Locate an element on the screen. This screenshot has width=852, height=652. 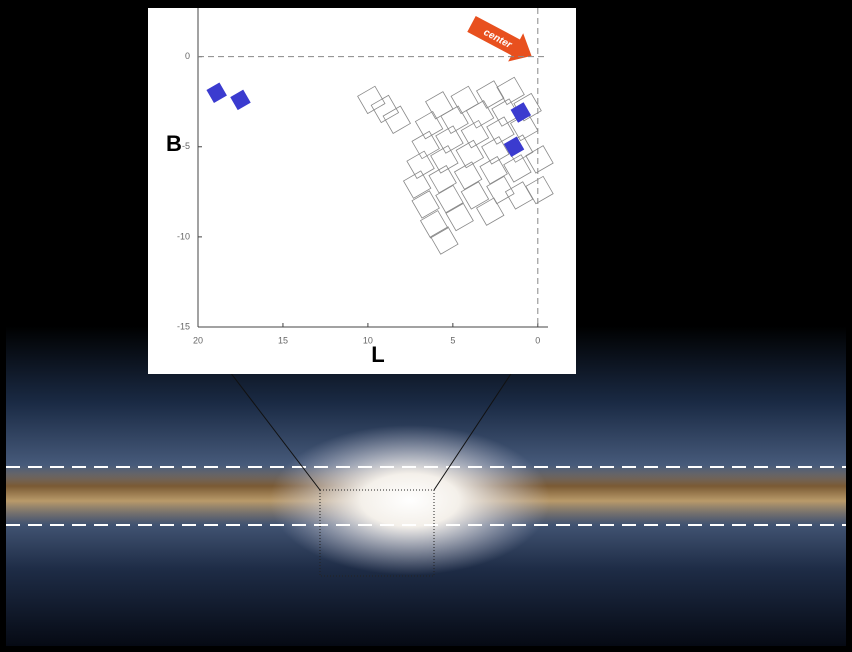
y-axis-label: B is located at coordinates (174, 143).